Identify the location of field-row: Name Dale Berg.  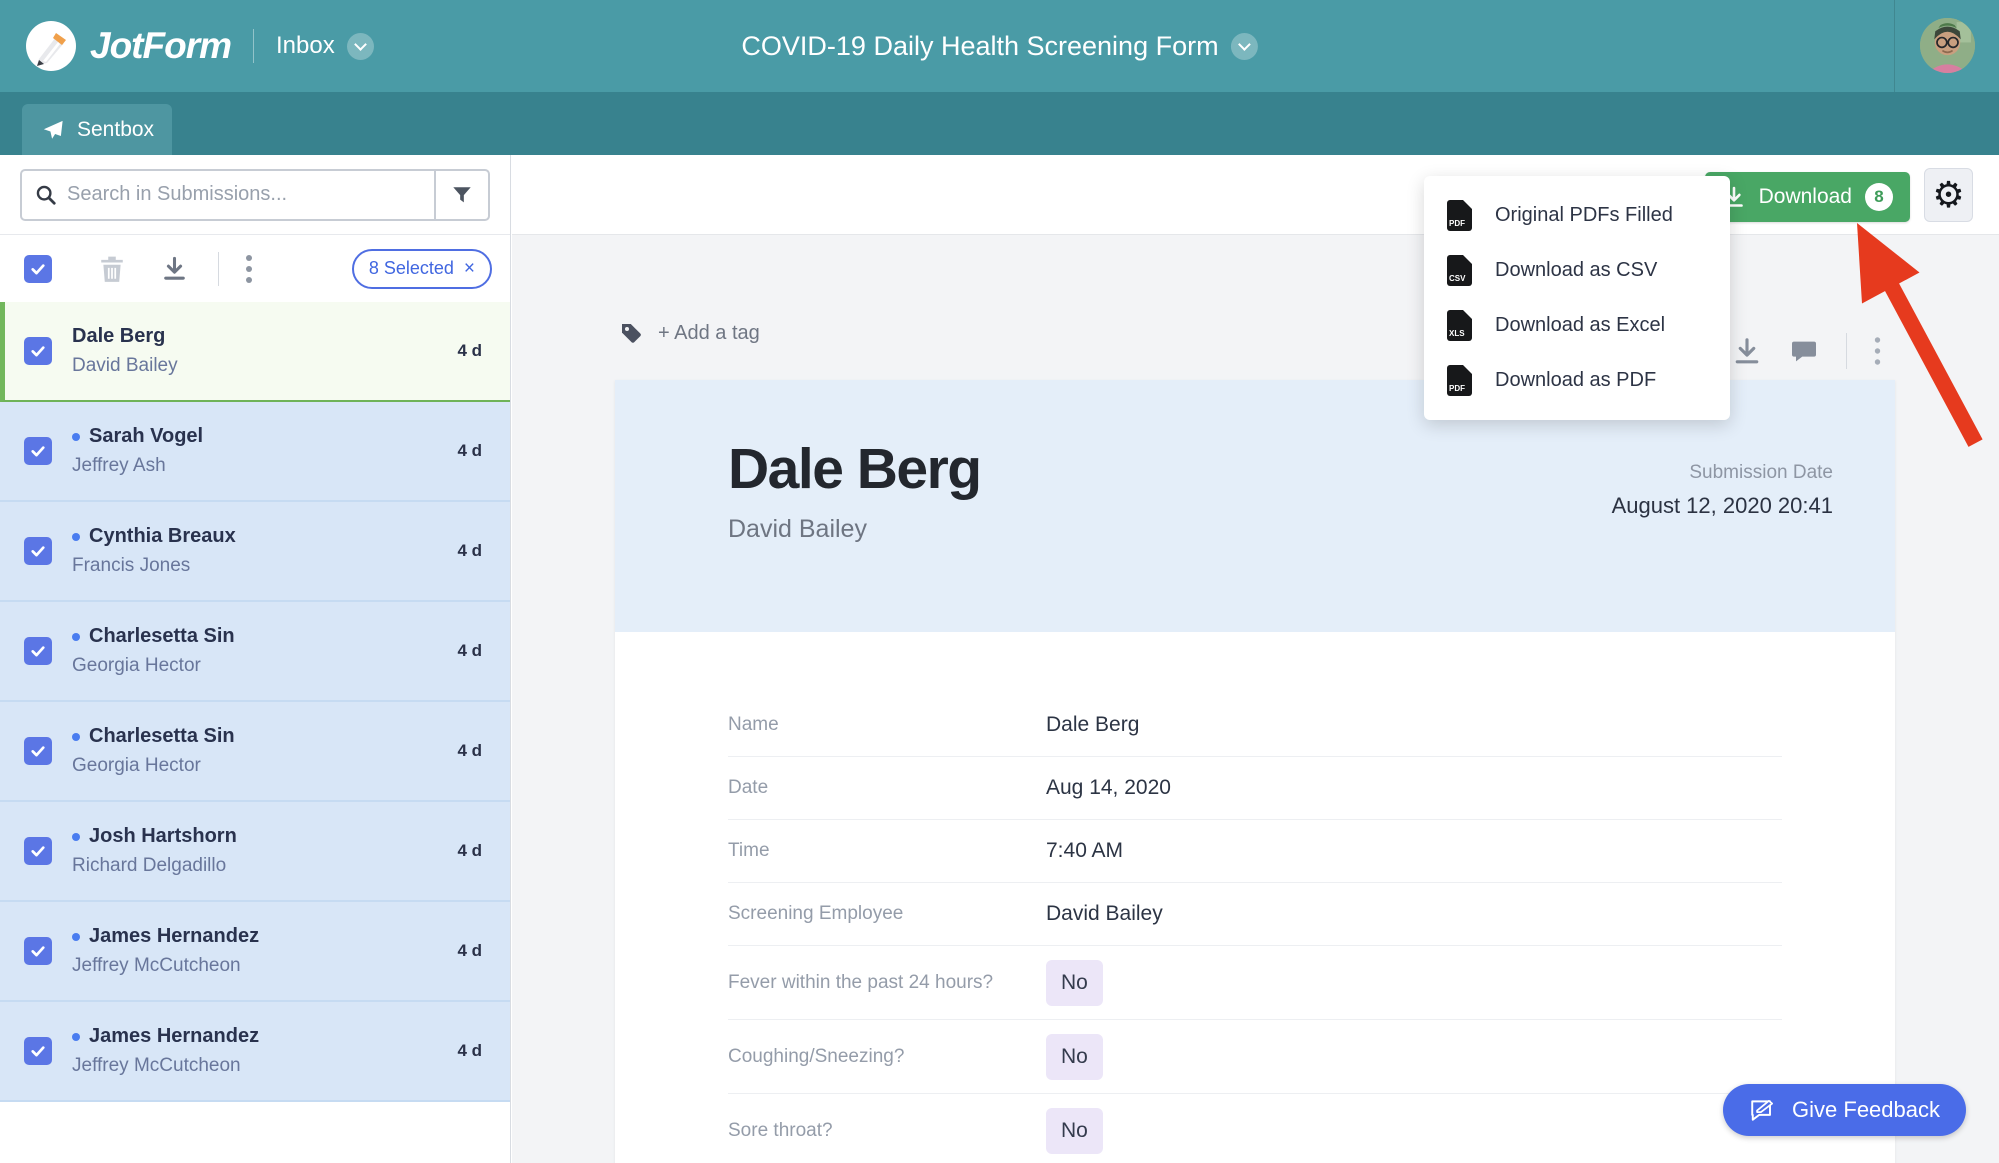
(1255, 725).